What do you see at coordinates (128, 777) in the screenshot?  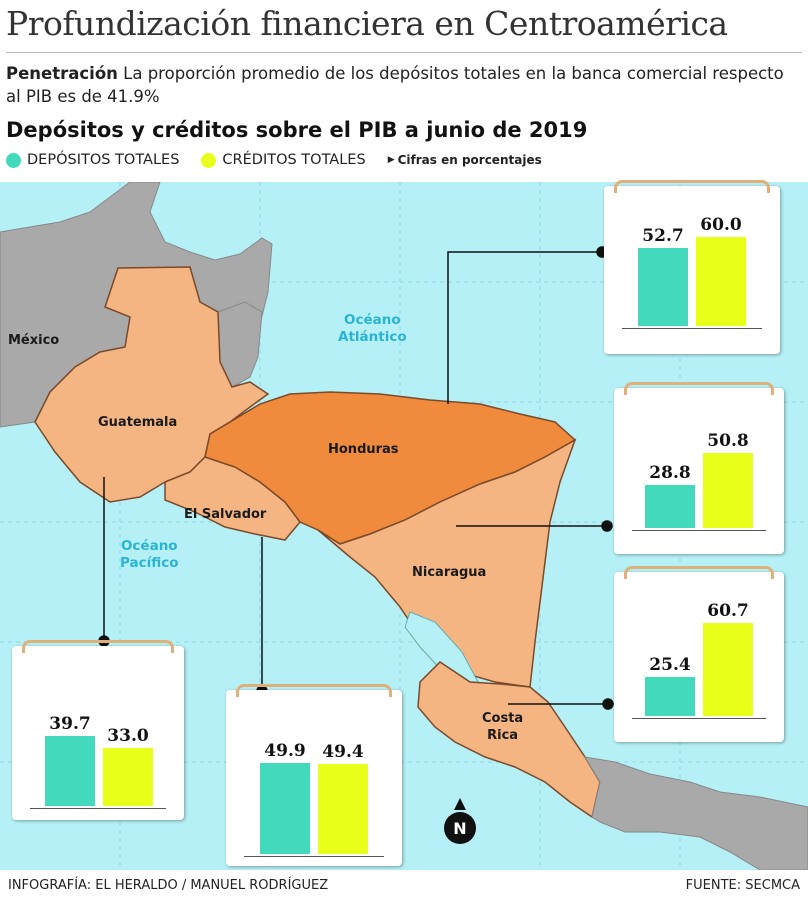 I see `credits-bar-guatemala` at bounding box center [128, 777].